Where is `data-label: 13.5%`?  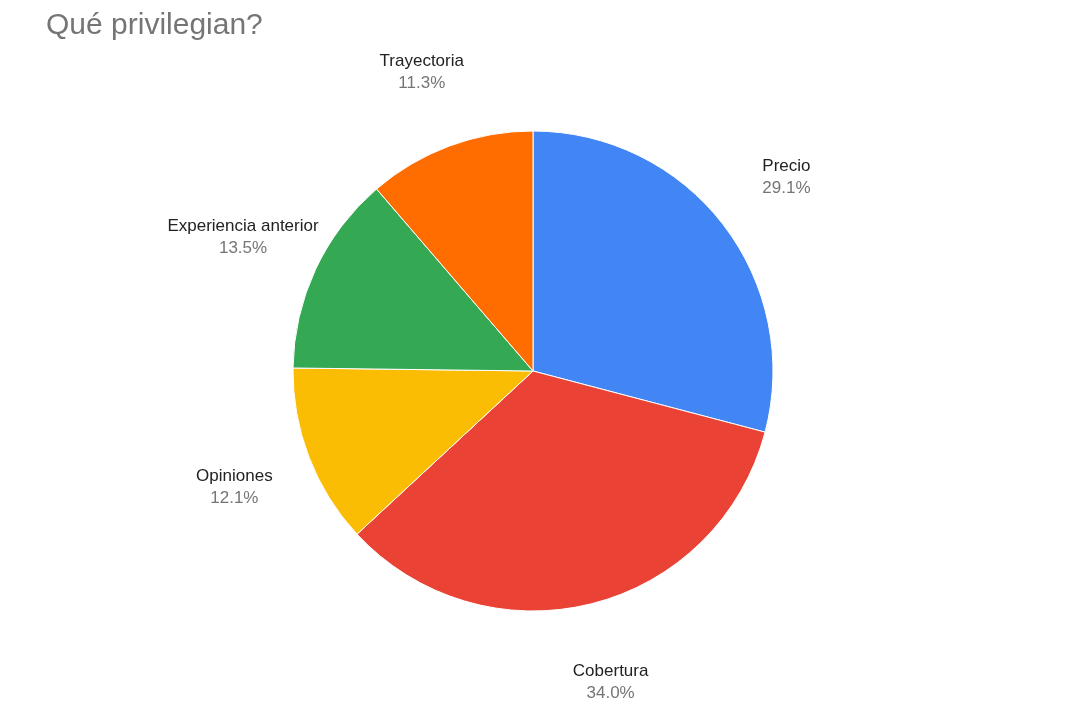
data-label: 13.5% is located at coordinates (243, 247).